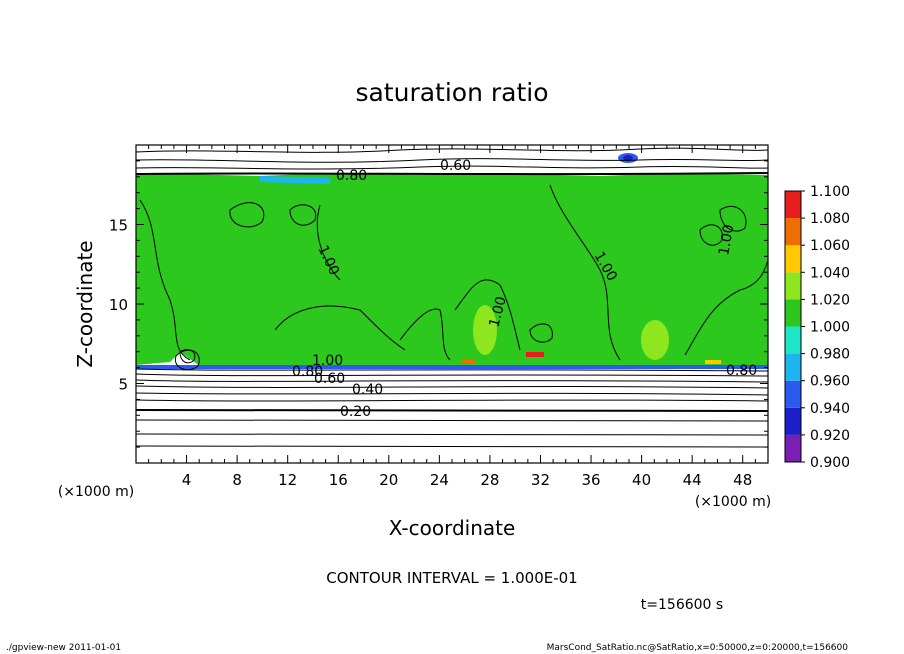 This screenshot has width=904, height=654. What do you see at coordinates (452, 528) in the screenshot?
I see `x-axis-label: X-coordinate` at bounding box center [452, 528].